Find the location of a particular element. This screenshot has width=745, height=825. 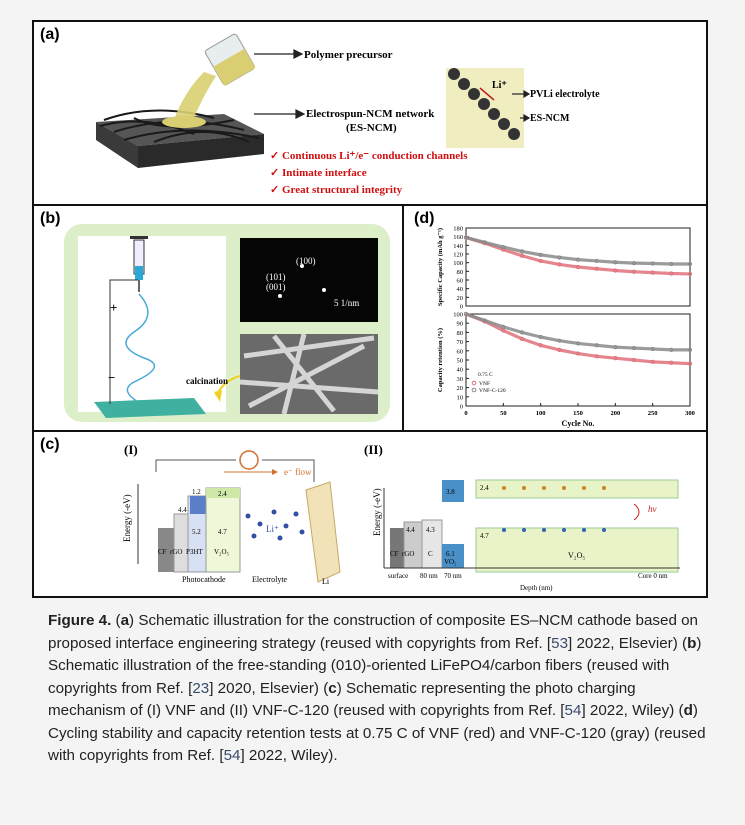

x-tick-label: 300 is located at coordinates (690, 413).